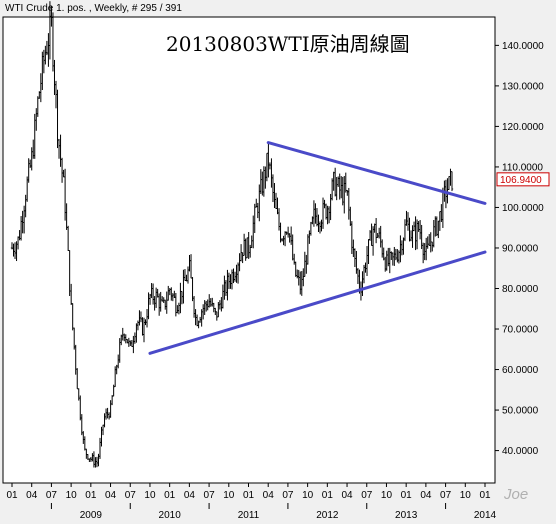 This screenshot has width=556, height=524. I want to click on y-tick-label: 140.0000, so click(523, 46).